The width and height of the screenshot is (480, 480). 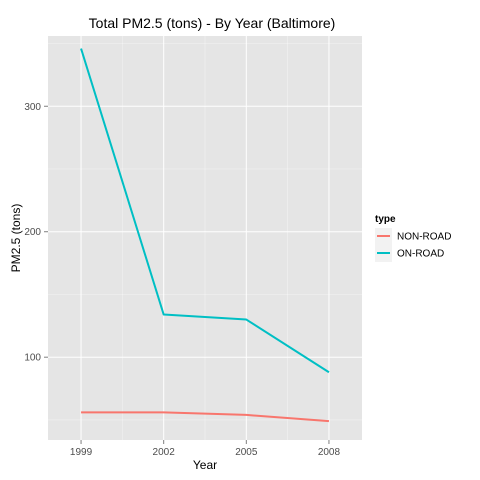 I want to click on y-axis-ticks: 100 200 300, so click(x=36, y=233).